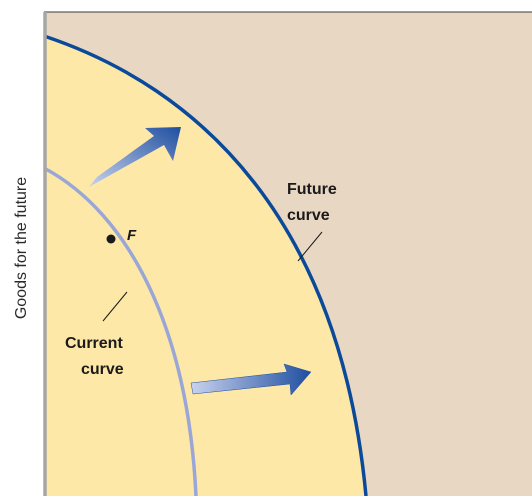  What do you see at coordinates (308, 215) in the screenshot?
I see `future-curve-label-line2: curve` at bounding box center [308, 215].